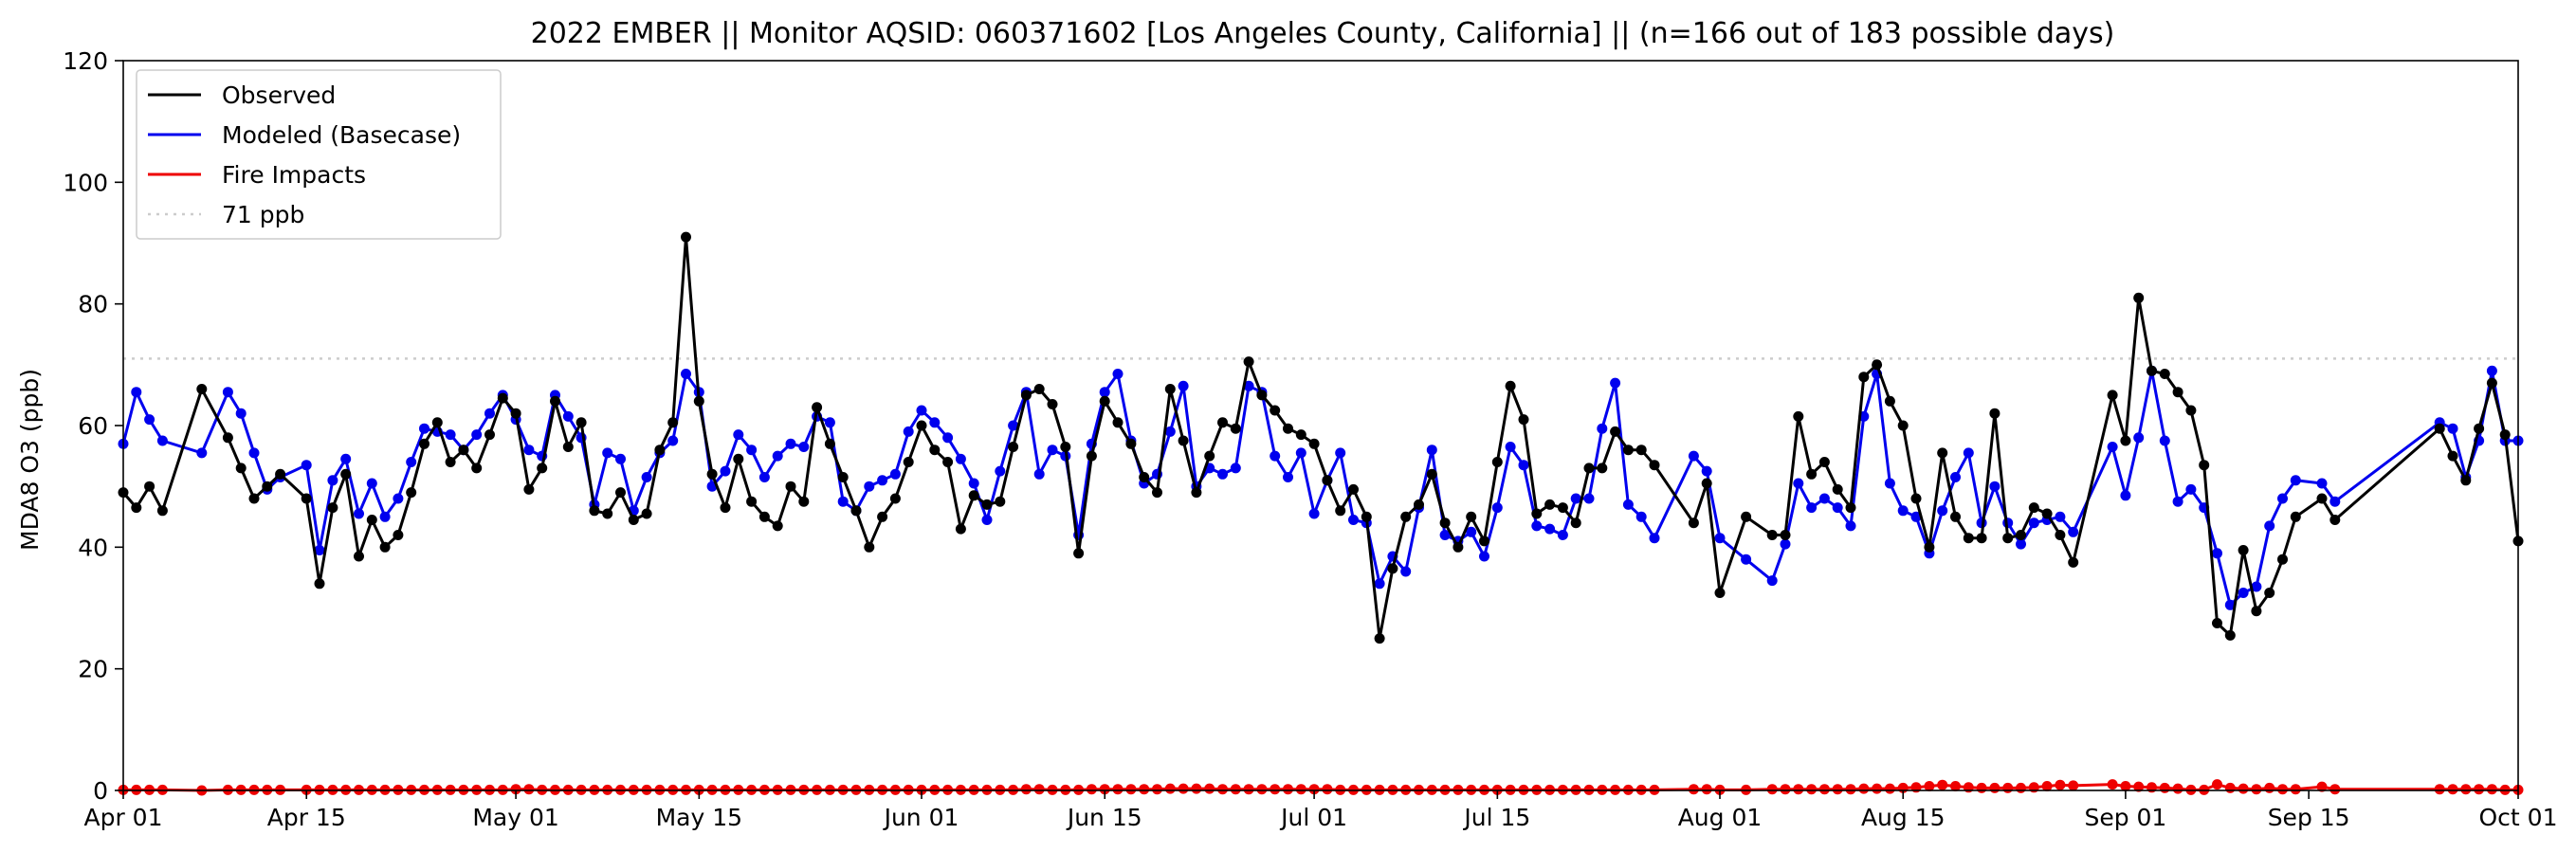 The image size is (2576, 853). I want to click on x-tick-label: Sep 15, so click(2309, 817).